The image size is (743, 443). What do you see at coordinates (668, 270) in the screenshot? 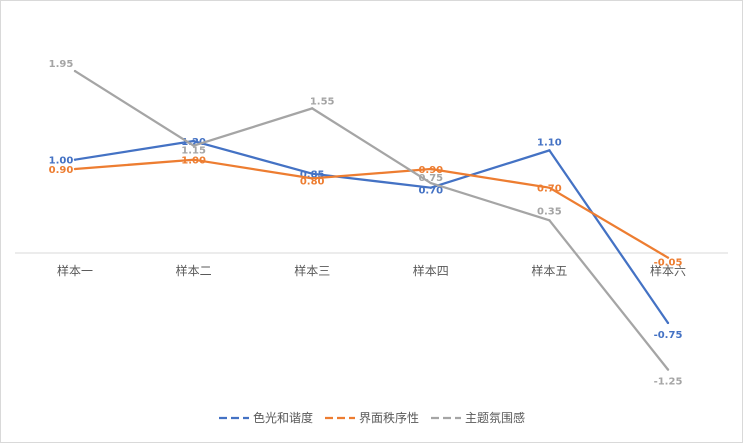
I see `x-tick-label: 样本六` at bounding box center [668, 270].